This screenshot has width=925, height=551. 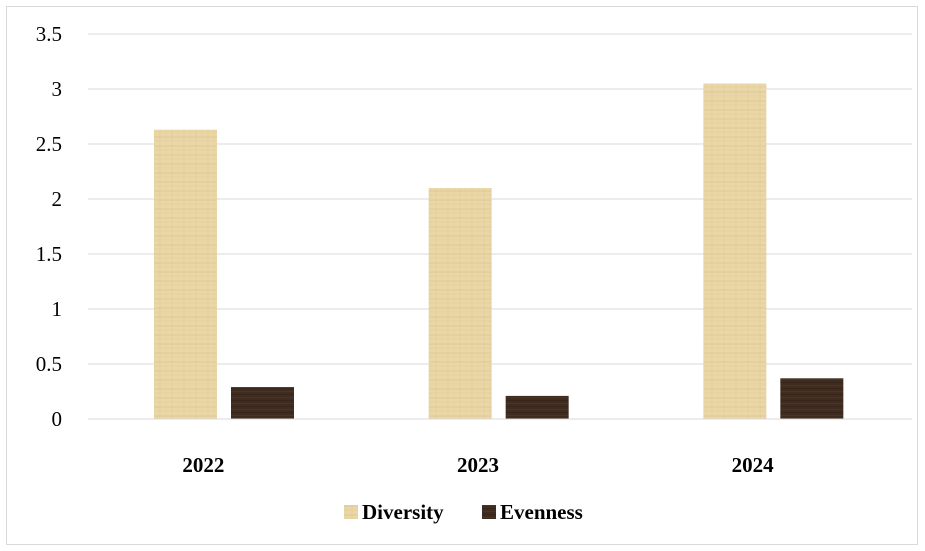 What do you see at coordinates (262, 403) in the screenshot?
I see `bar-evenness-2022` at bounding box center [262, 403].